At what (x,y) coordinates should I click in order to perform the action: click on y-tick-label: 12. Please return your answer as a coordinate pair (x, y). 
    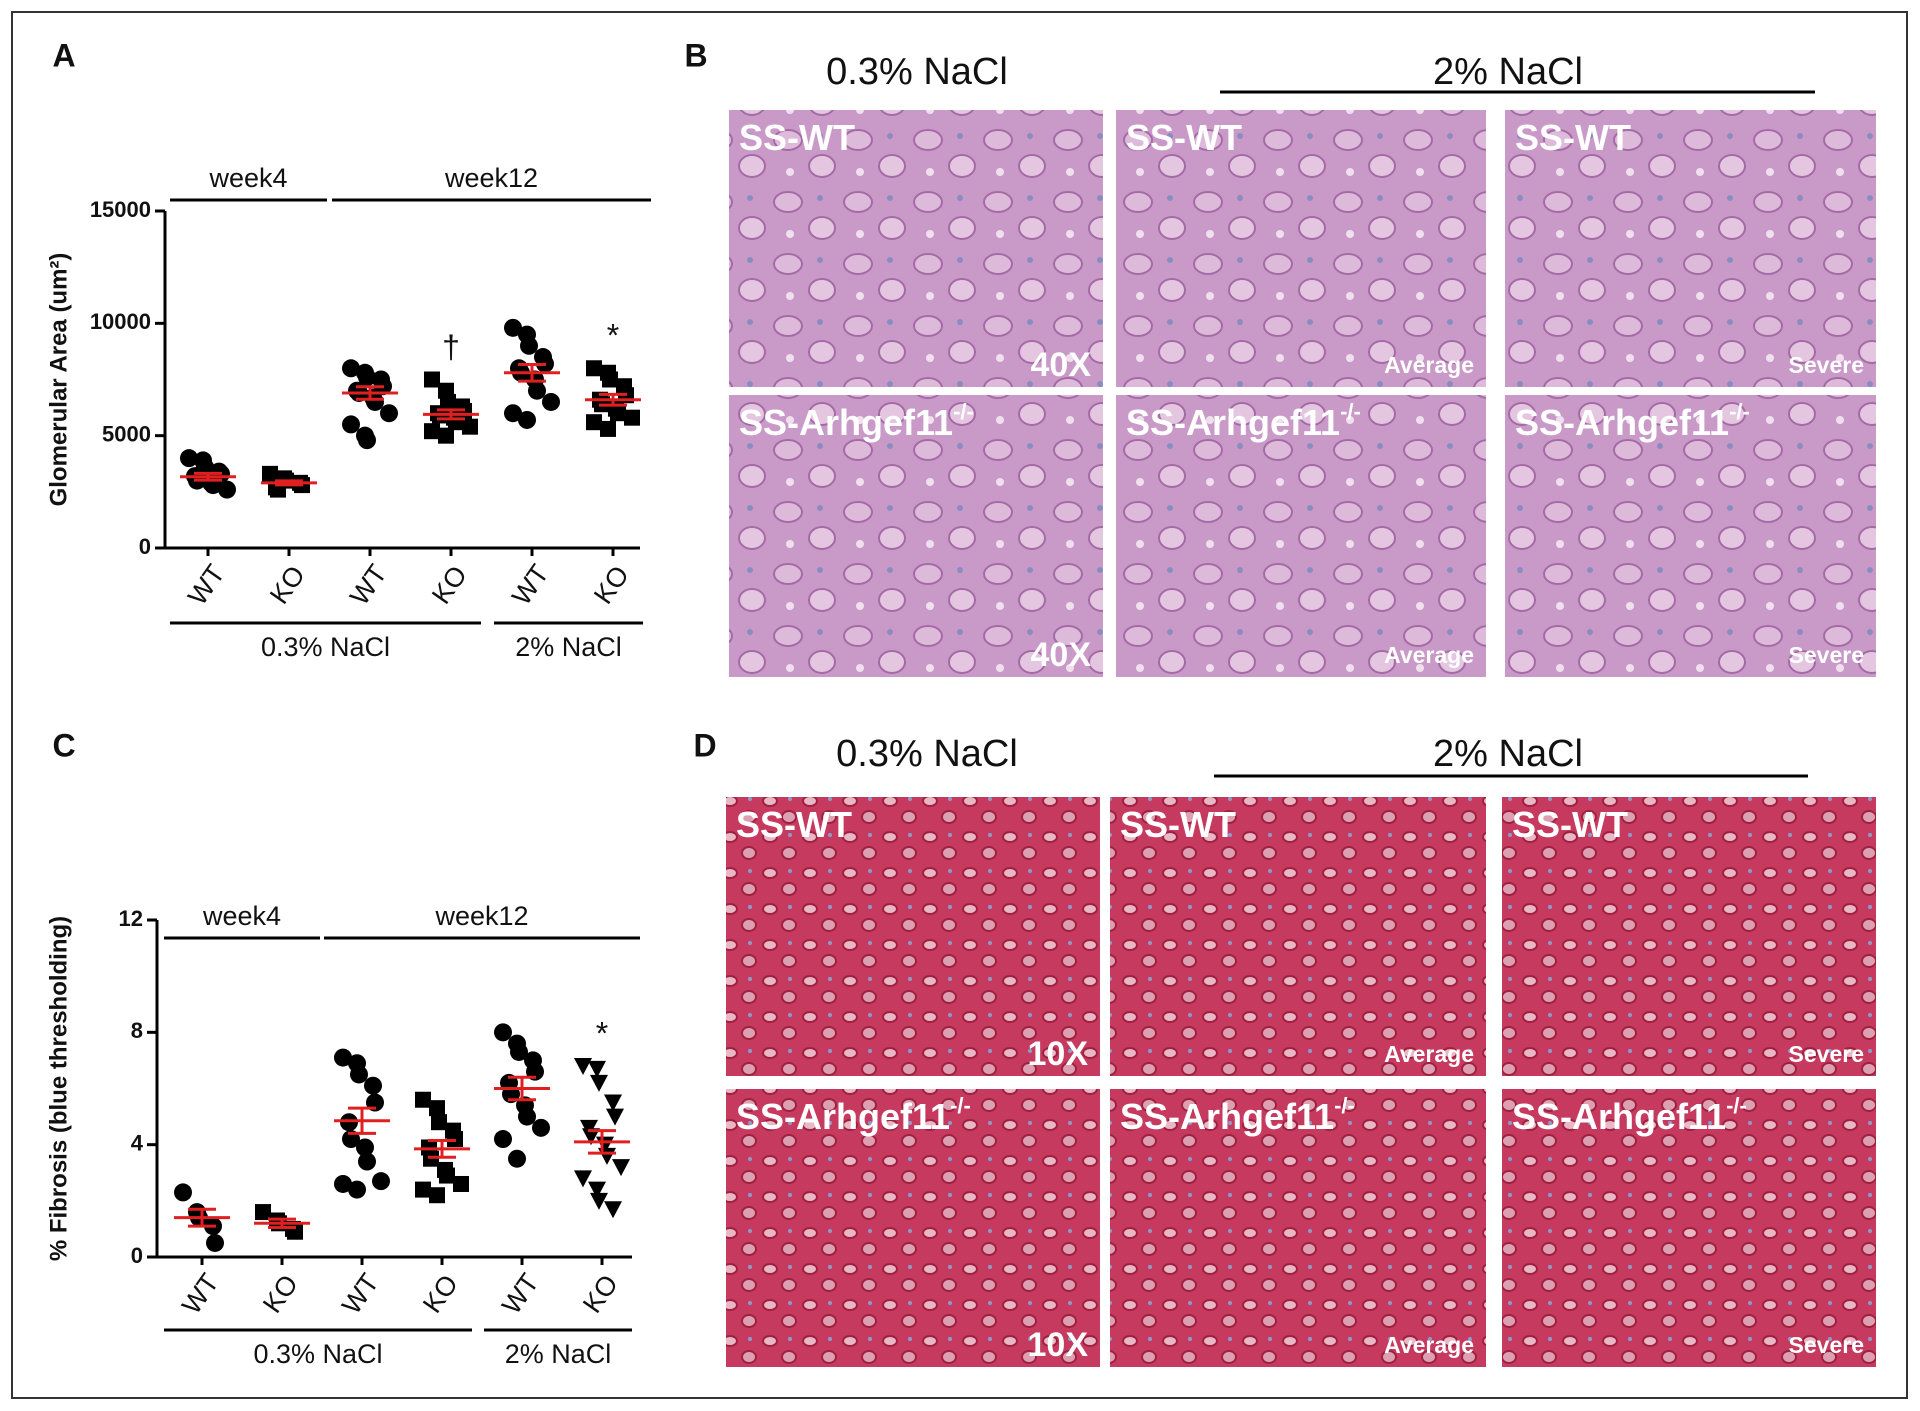
    Looking at the image, I should click on (131, 918).